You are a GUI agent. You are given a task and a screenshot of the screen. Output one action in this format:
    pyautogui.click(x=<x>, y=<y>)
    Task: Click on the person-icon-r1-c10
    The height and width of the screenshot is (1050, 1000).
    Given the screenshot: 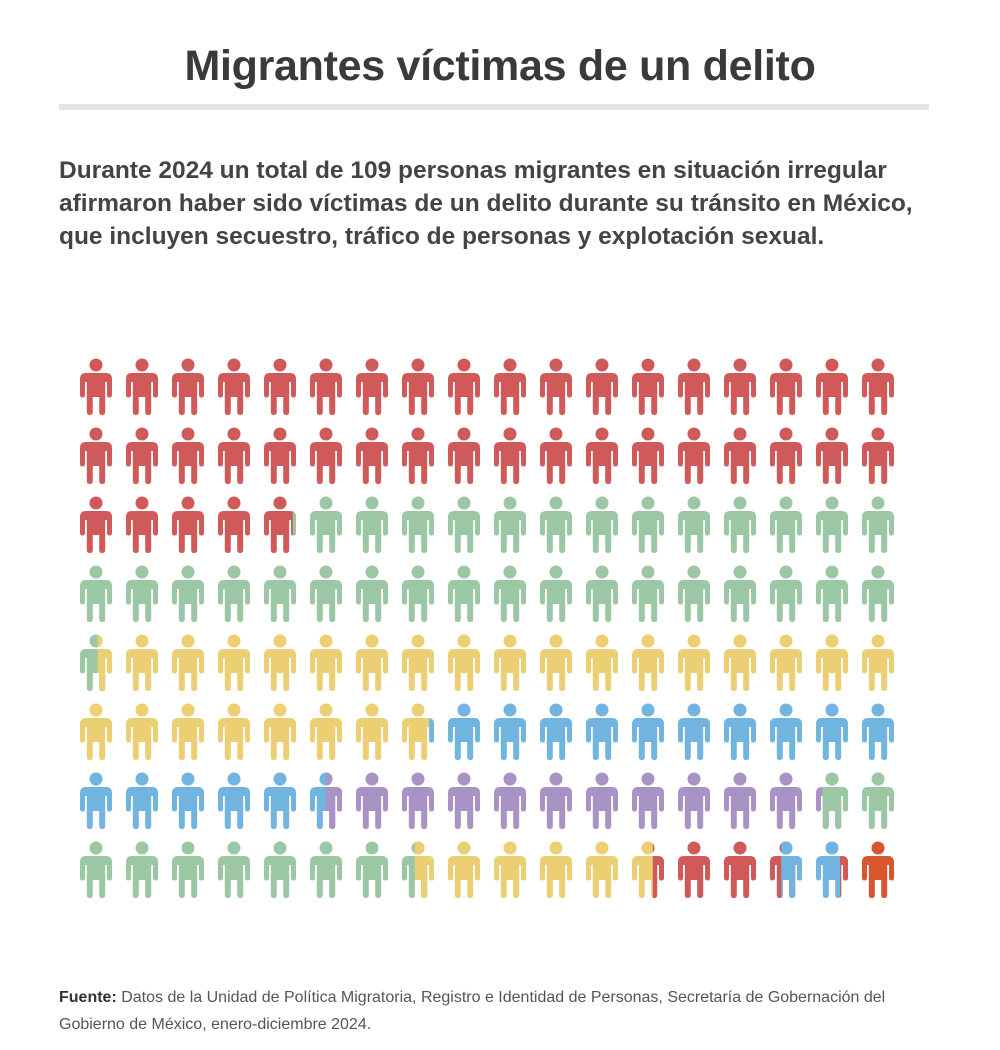 What is the action you would take?
    pyautogui.click(x=510, y=386)
    